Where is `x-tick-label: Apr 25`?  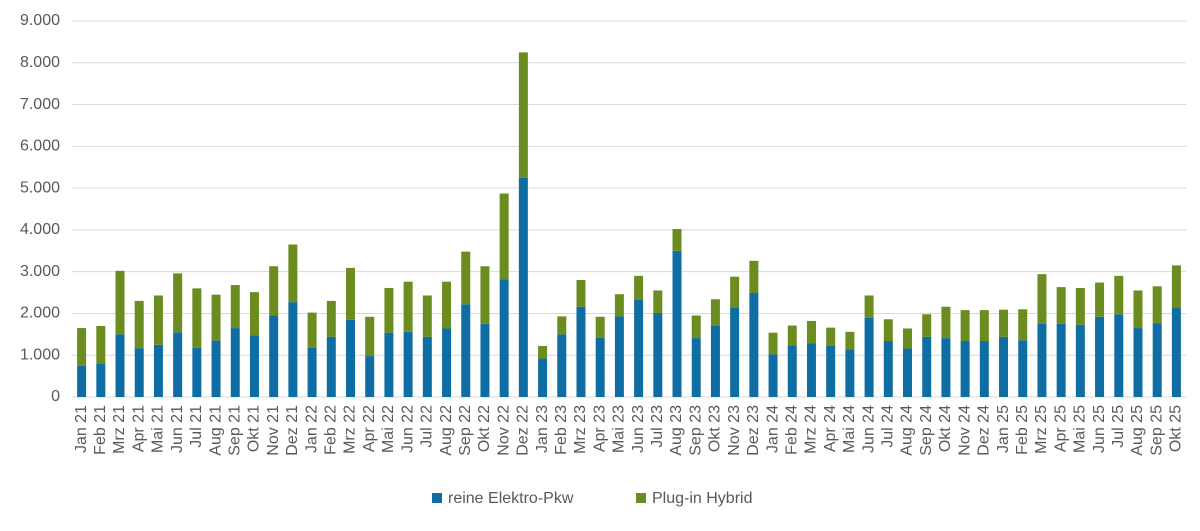 x-tick-label: Apr 25 is located at coordinates (1060, 428).